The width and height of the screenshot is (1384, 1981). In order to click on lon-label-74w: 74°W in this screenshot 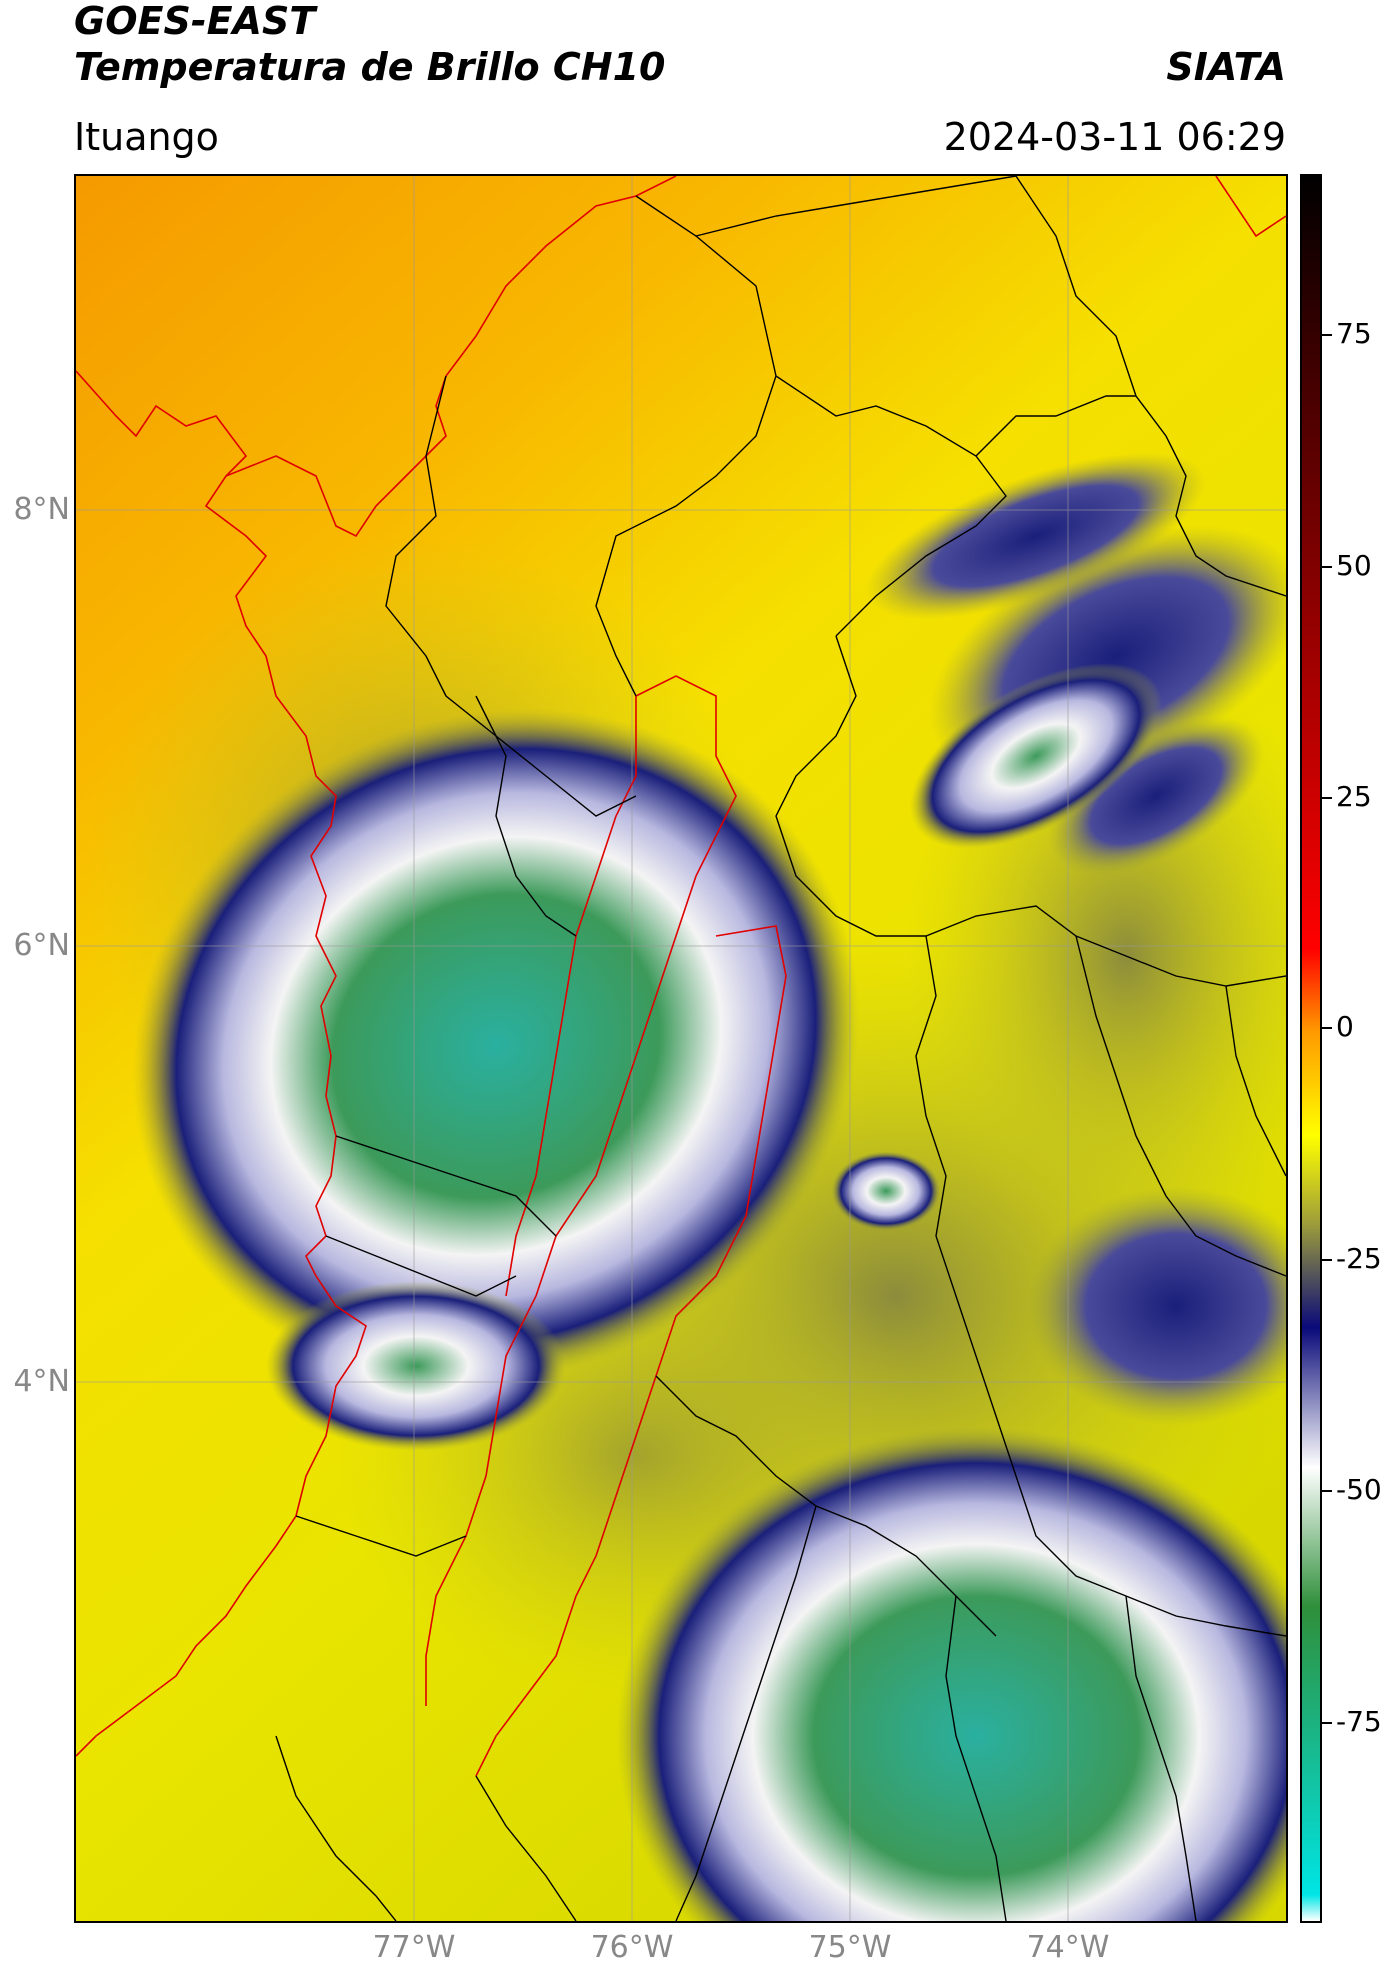, I will do `click(1068, 1947)`.